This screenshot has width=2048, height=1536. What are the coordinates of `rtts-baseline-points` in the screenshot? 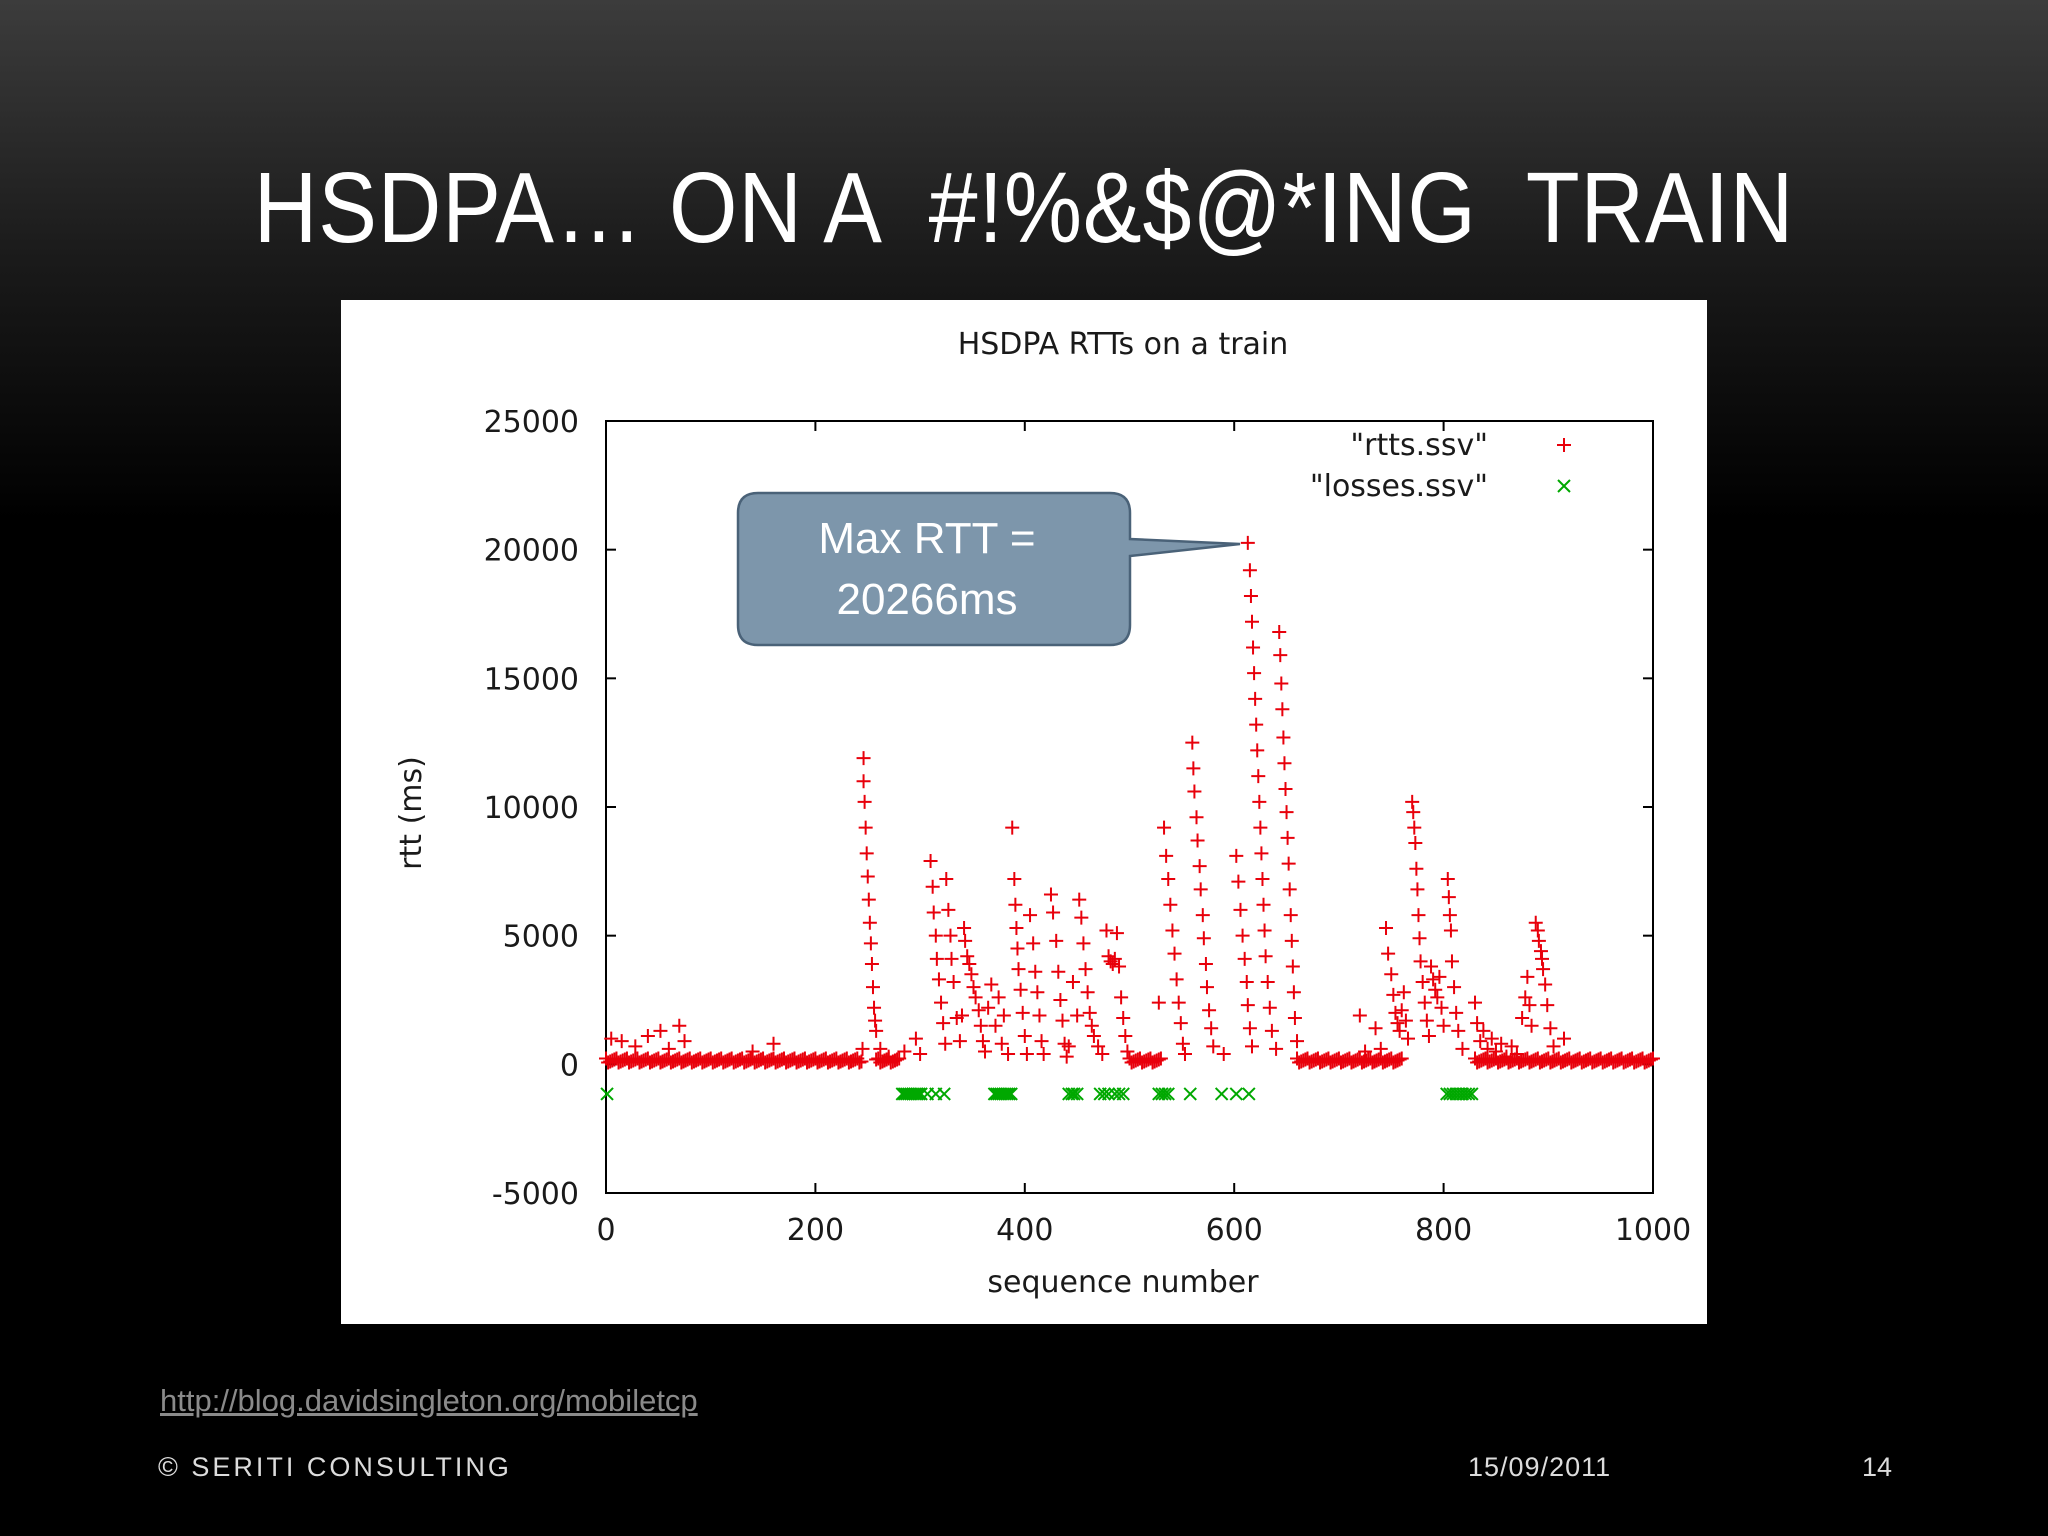 It's located at (1129, 1060).